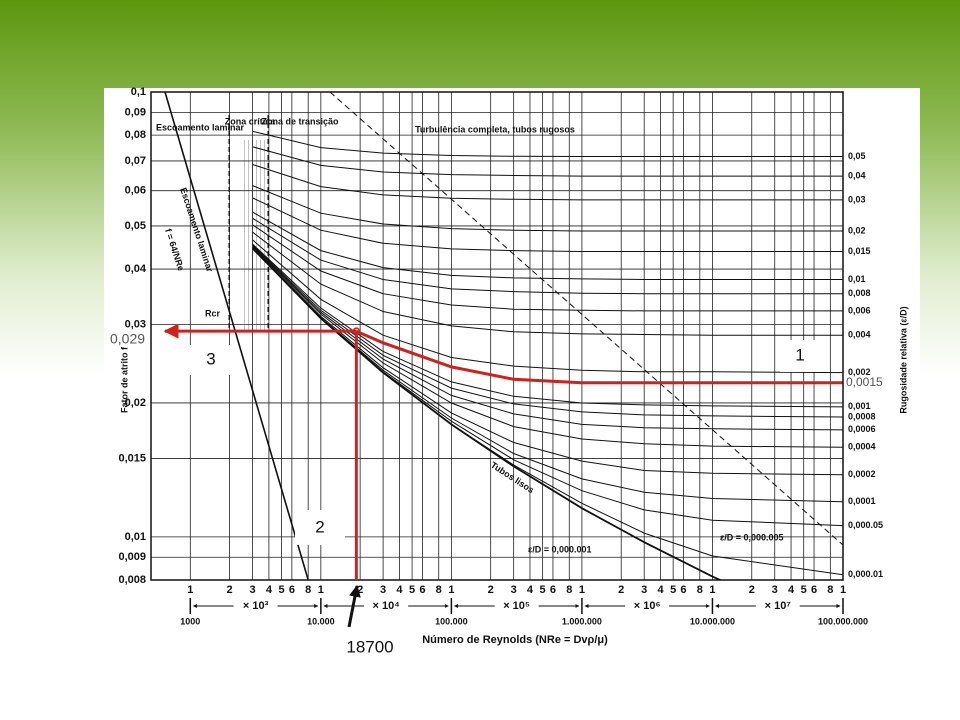  I want to click on y-tick-label: 0,05, so click(135, 226).